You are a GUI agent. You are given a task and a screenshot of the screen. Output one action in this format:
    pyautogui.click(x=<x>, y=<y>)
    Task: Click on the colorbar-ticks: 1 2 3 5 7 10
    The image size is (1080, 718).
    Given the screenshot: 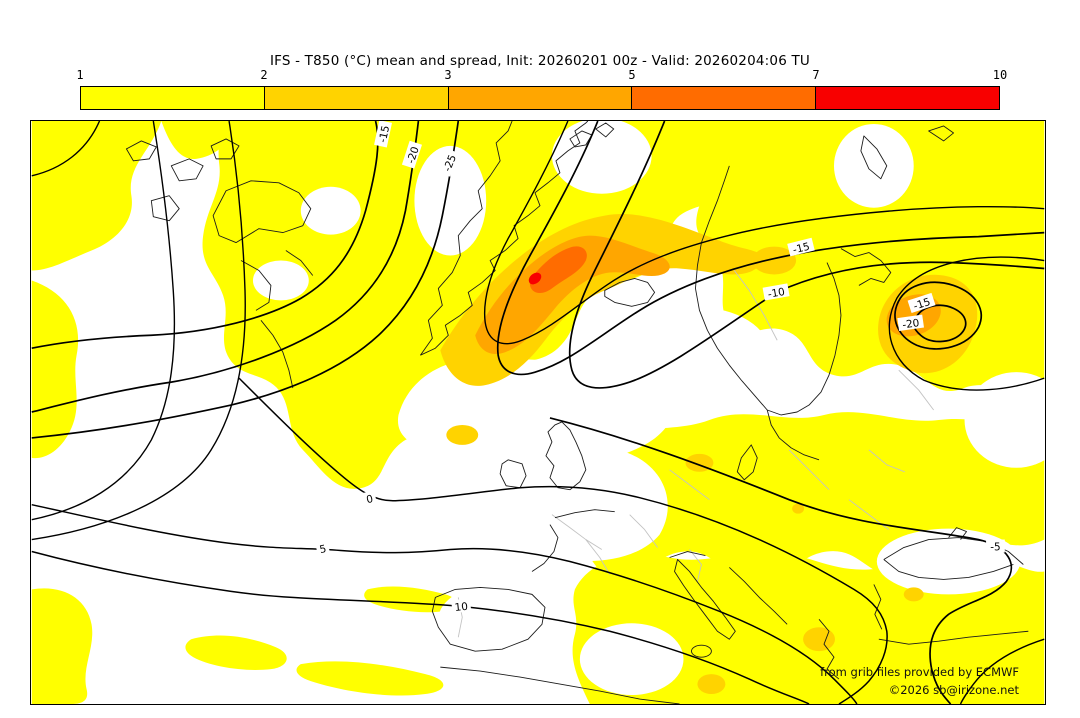 What is the action you would take?
    pyautogui.click(x=541, y=75)
    